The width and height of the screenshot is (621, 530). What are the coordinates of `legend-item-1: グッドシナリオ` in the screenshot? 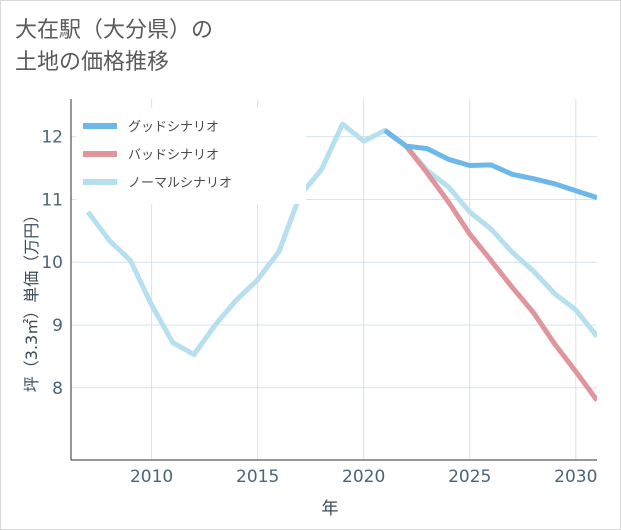 It's located at (151, 127).